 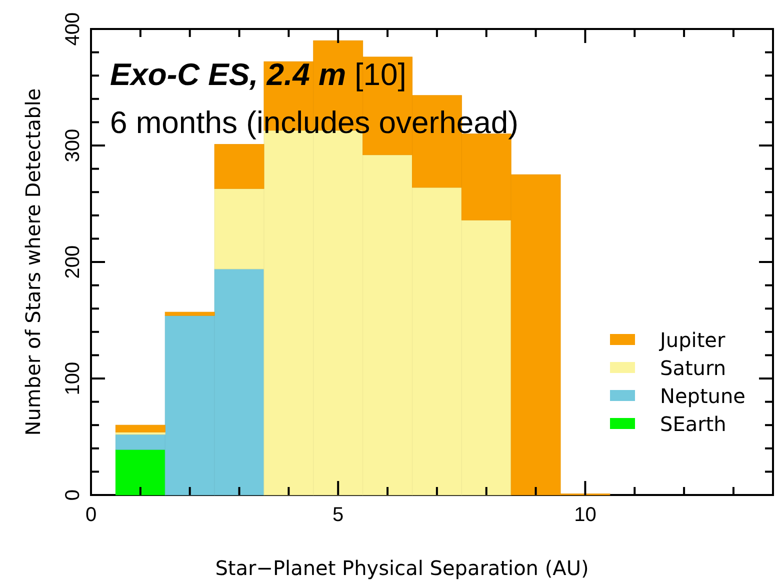 I want to click on x-tick-label: 5, so click(x=338, y=515).